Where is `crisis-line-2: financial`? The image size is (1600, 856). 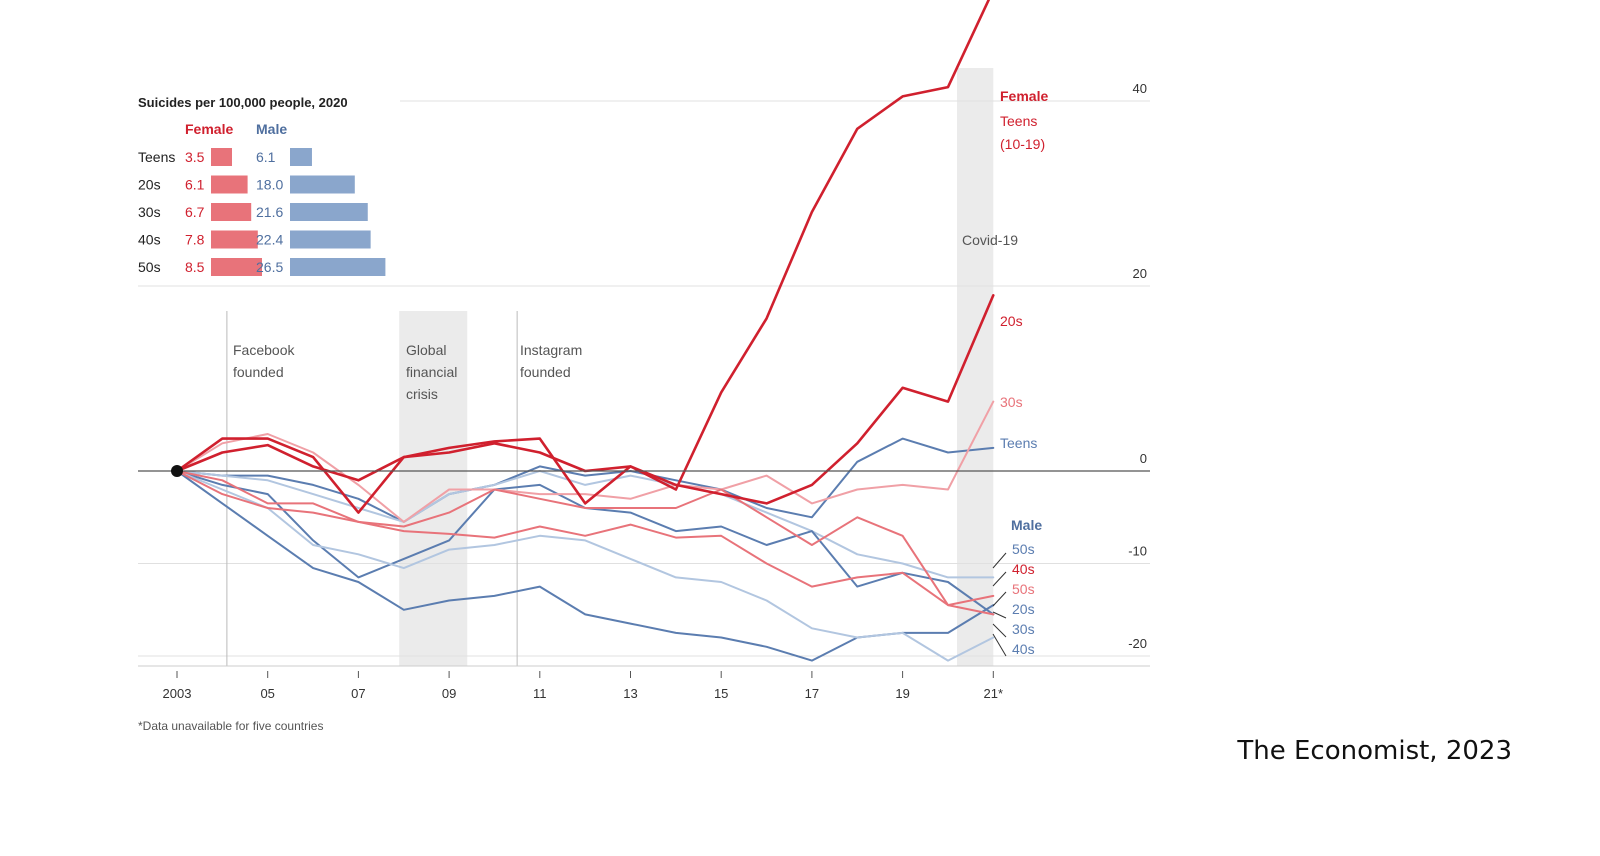 crisis-line-2: financial is located at coordinates (431, 372).